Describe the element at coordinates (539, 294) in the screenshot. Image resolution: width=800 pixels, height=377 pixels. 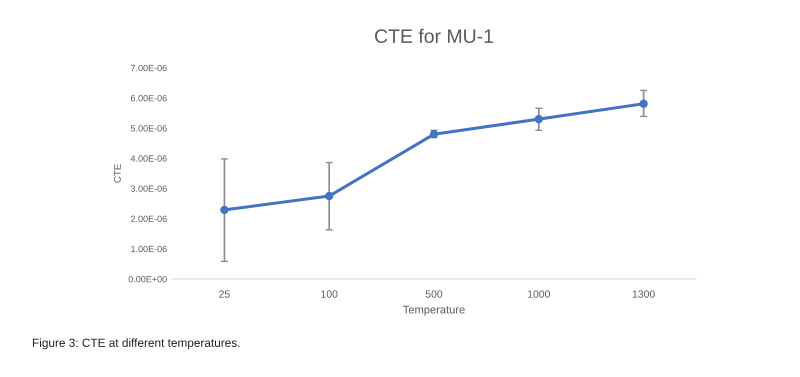
I see `x-tick-label: 1000` at that location.